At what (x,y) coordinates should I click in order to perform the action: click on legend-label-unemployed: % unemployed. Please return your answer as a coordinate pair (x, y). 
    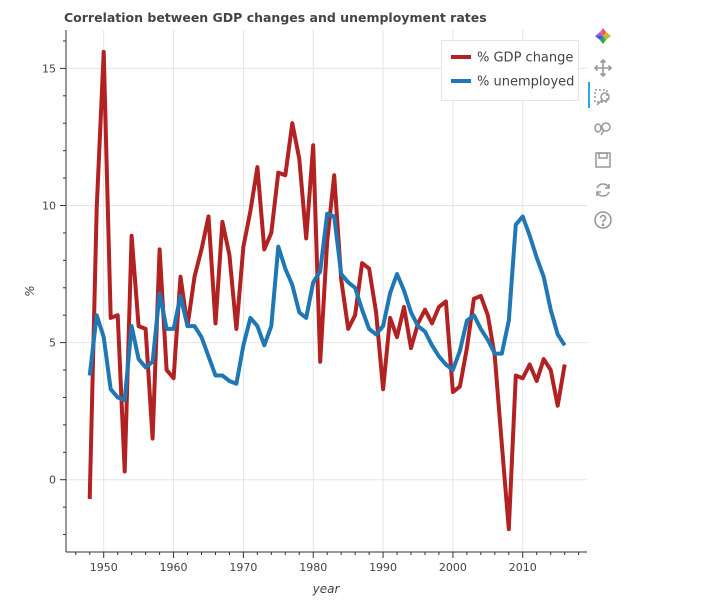
    Looking at the image, I should click on (525, 82).